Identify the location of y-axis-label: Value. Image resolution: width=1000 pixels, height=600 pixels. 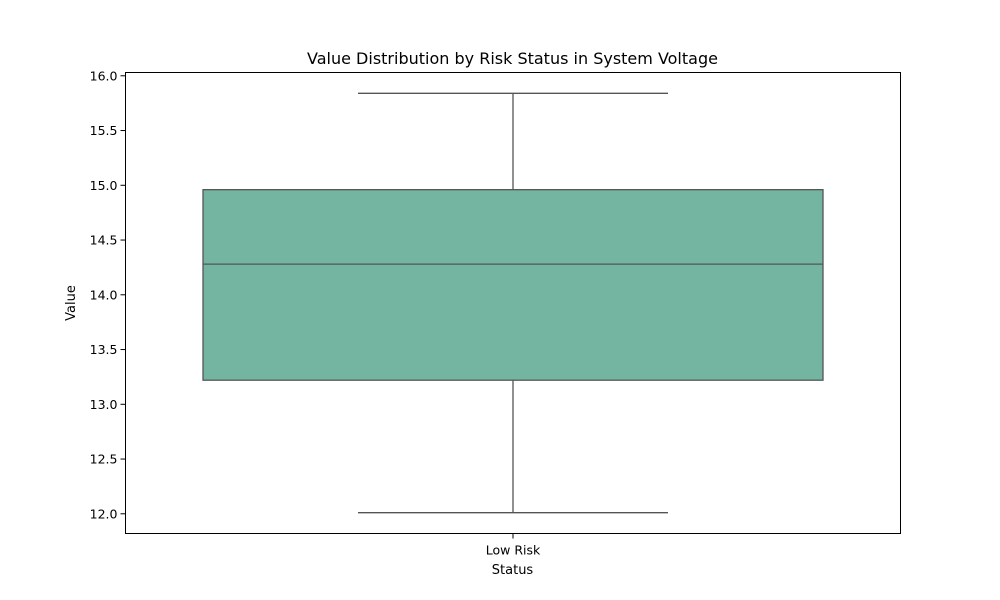
(71, 303).